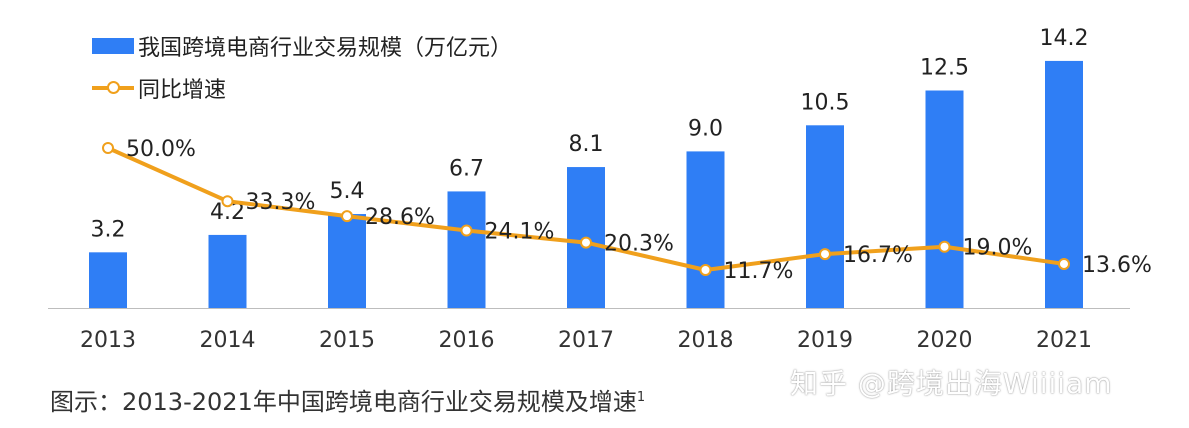 The height and width of the screenshot is (428, 1189). Describe the element at coordinates (466, 230) in the screenshot. I see `growth-marker-2016` at that location.